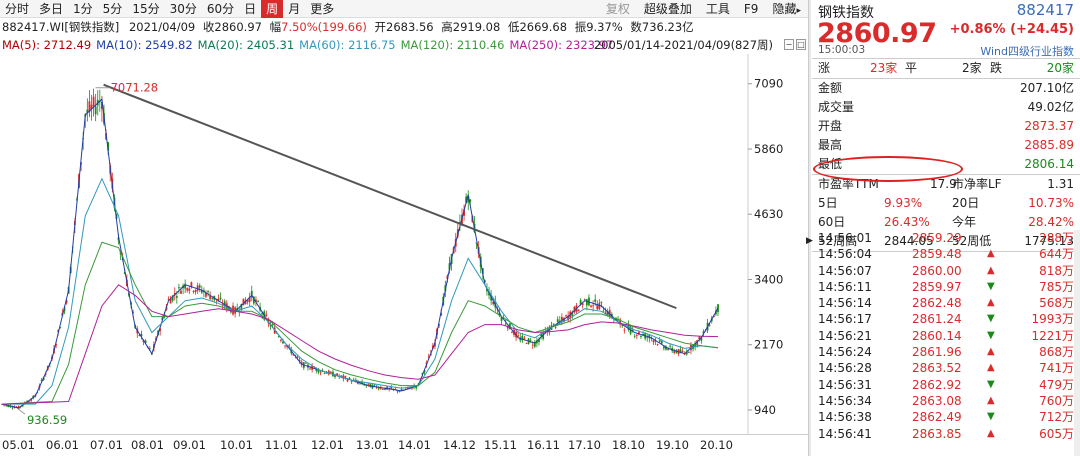 The width and height of the screenshot is (1080, 456). I want to click on toolbar-action-0: 复权, so click(617, 8).